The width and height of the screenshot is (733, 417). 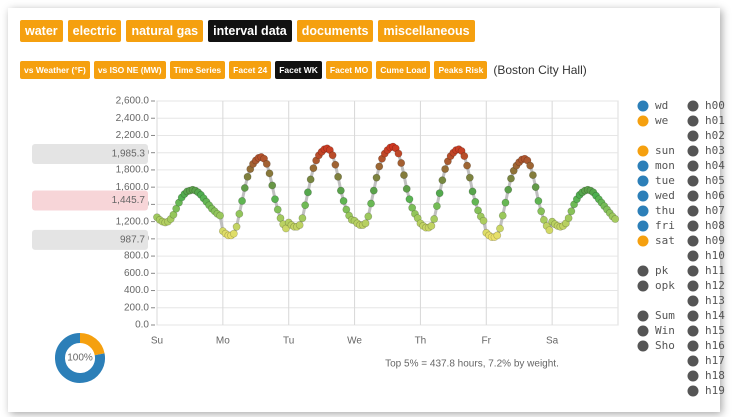 What do you see at coordinates (552, 341) in the screenshot?
I see `x-tick-label: Sa` at bounding box center [552, 341].